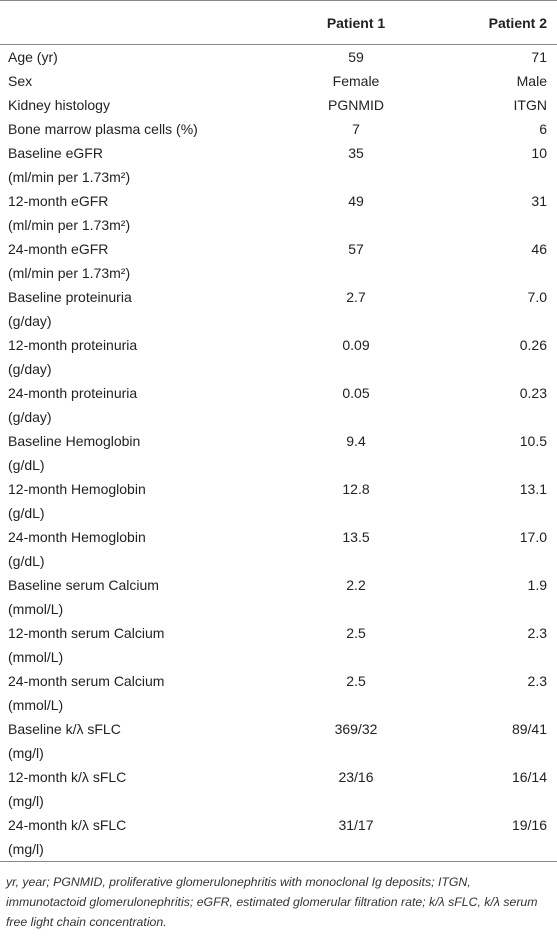  What do you see at coordinates (537, 681) in the screenshot?
I see `value-cell: 2.3` at bounding box center [537, 681].